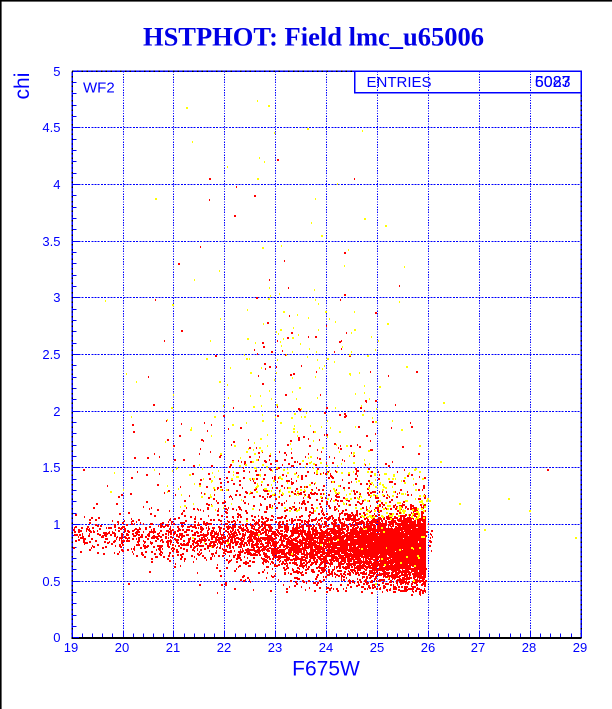 The height and width of the screenshot is (709, 612). Describe the element at coordinates (56, 71) in the screenshot. I see `svg-text: 5` at that location.